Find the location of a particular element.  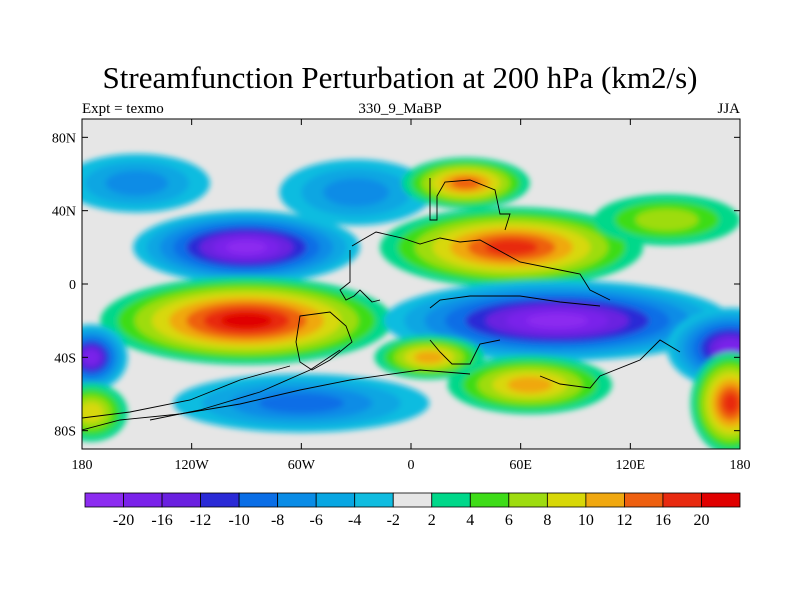

y-tick-label: 0 is located at coordinates (72, 285).